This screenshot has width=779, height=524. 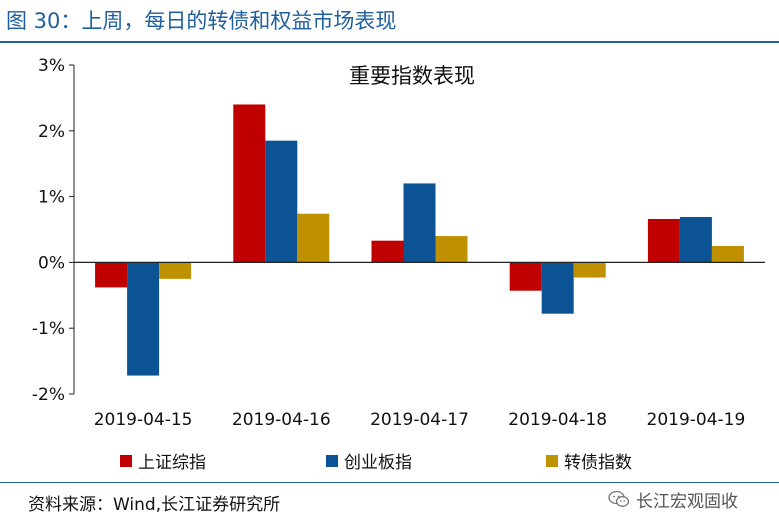 What do you see at coordinates (389, 42) in the screenshot?
I see `title-divider` at bounding box center [389, 42].